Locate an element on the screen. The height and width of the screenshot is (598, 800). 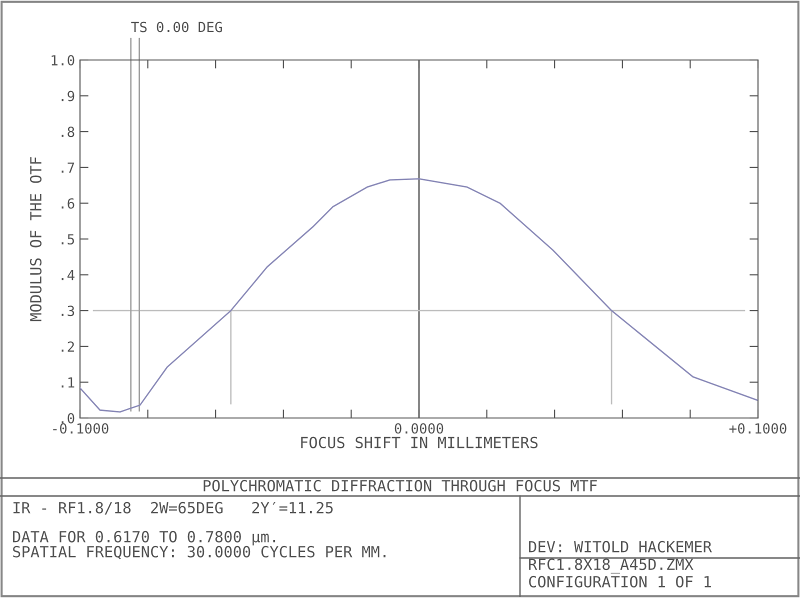
y-tick-label: .6 is located at coordinates (68, 203).